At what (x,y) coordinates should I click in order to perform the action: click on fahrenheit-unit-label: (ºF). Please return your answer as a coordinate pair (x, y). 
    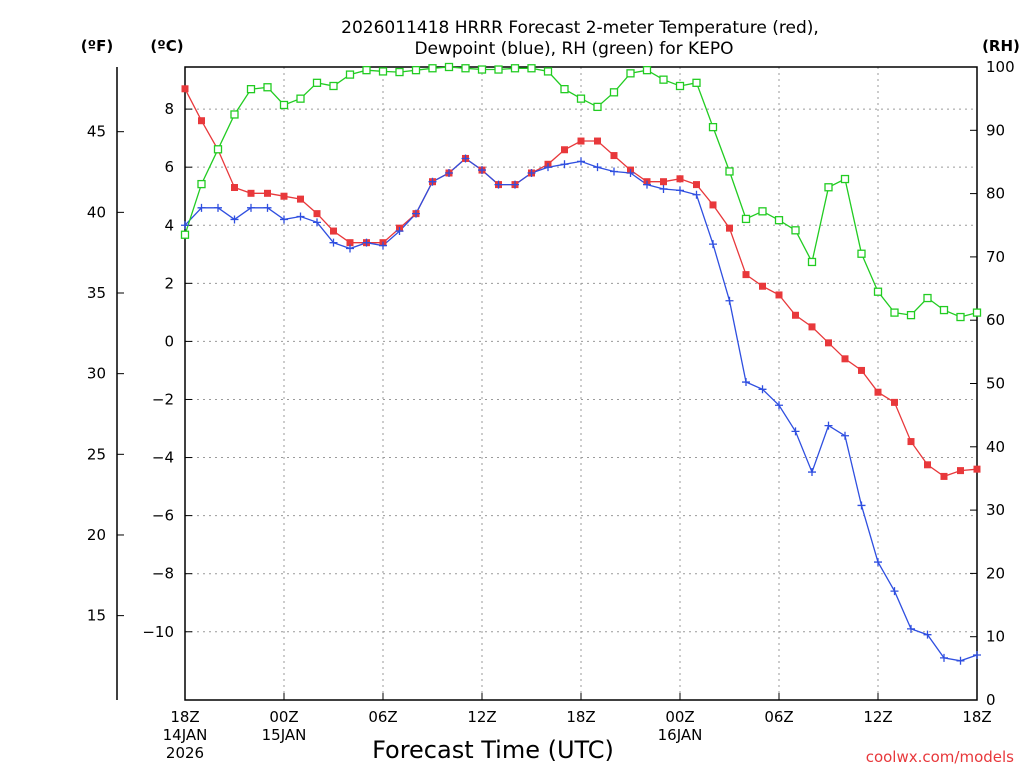
    Looking at the image, I should click on (97, 46).